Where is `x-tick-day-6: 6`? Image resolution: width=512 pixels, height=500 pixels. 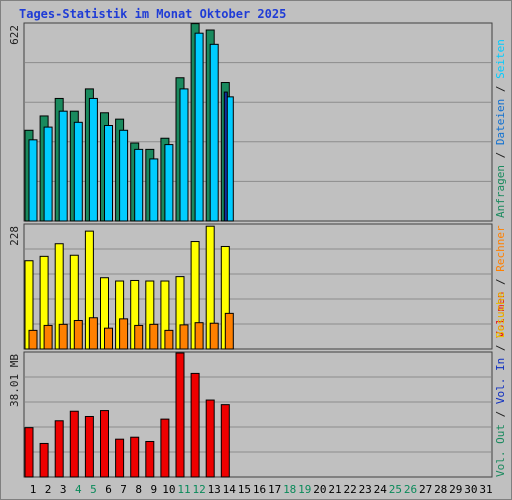 x-tick-day-6: 6 is located at coordinates (108, 489).